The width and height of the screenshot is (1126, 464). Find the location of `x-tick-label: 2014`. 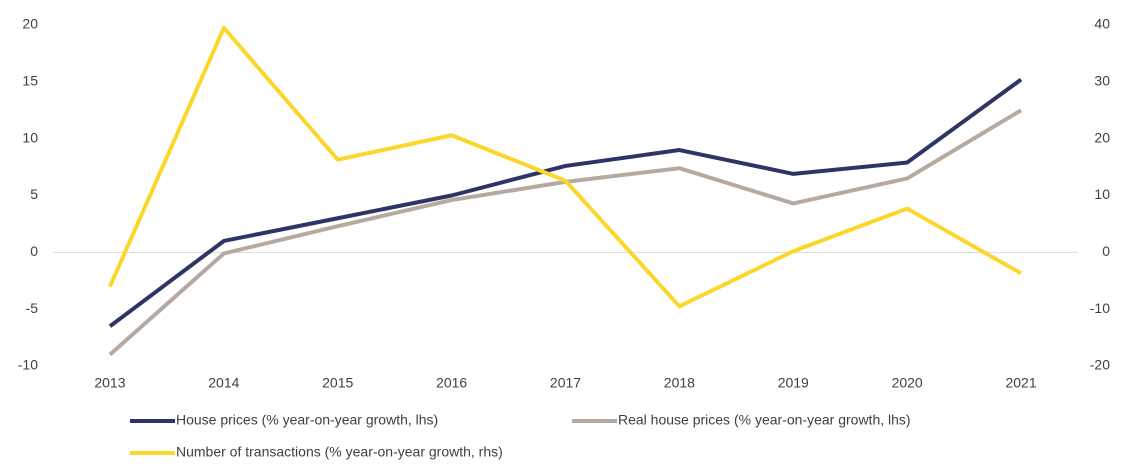

x-tick-label: 2014 is located at coordinates (223, 383).